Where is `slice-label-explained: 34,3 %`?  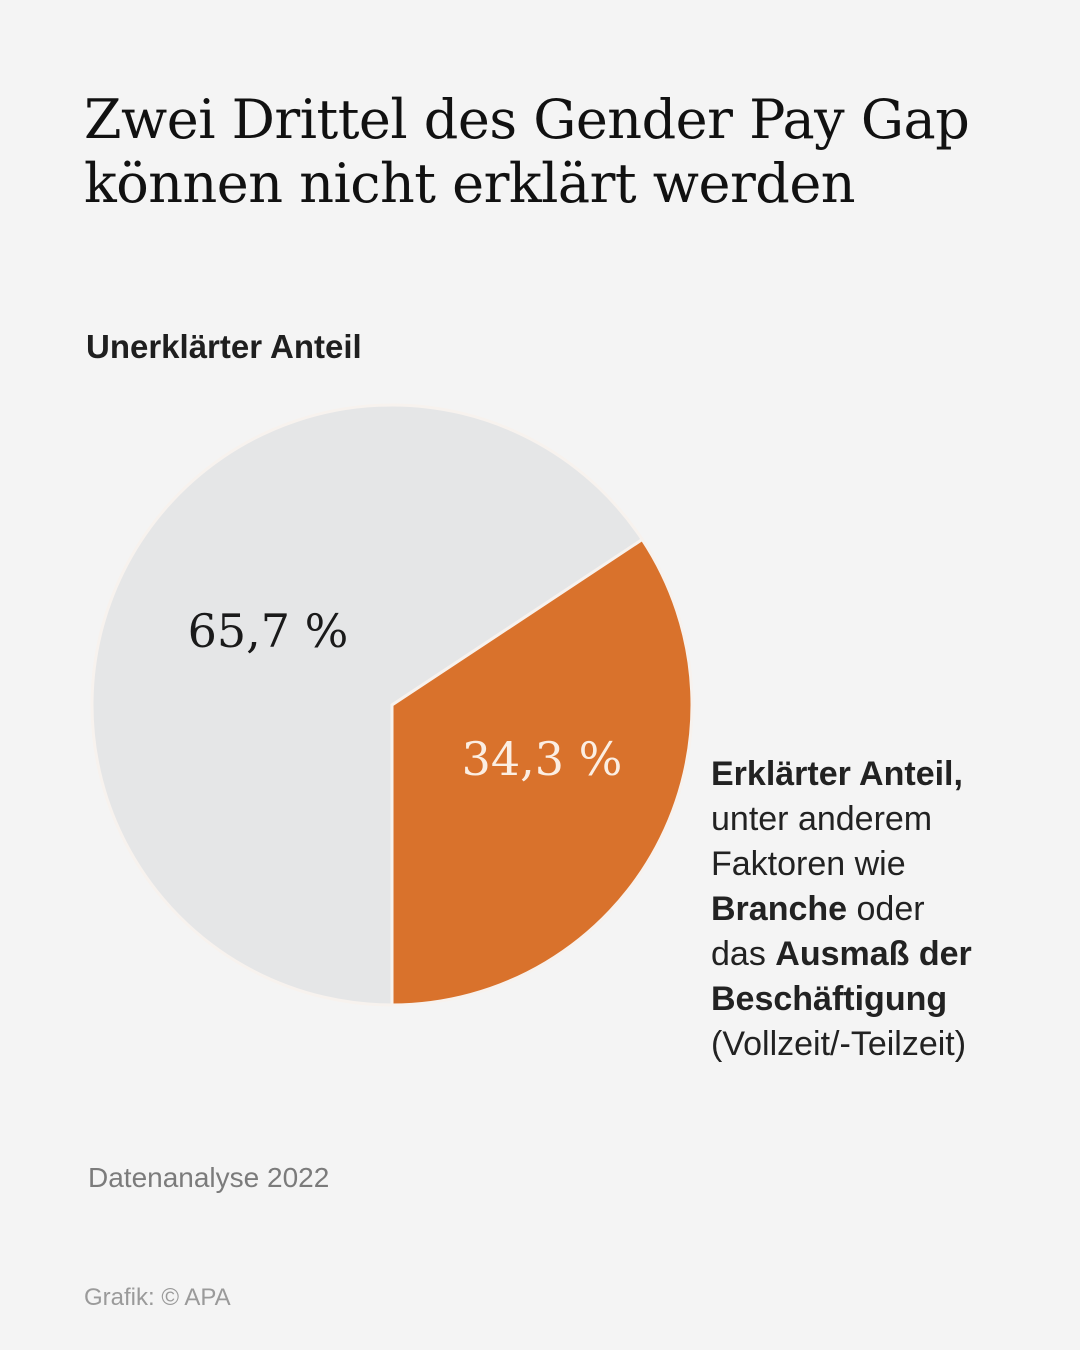
slice-label-explained: 34,3 % is located at coordinates (542, 759).